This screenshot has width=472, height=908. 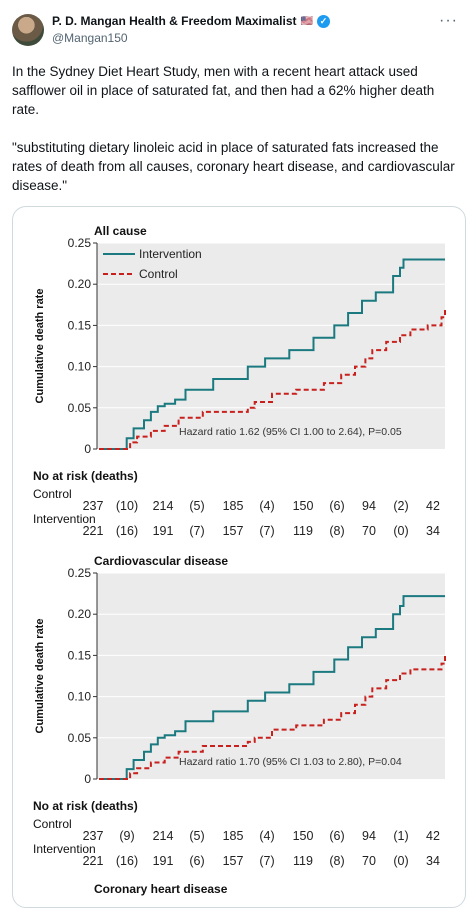 What do you see at coordinates (448, 20) in the screenshot?
I see `more-options-icon: ···` at bounding box center [448, 20].